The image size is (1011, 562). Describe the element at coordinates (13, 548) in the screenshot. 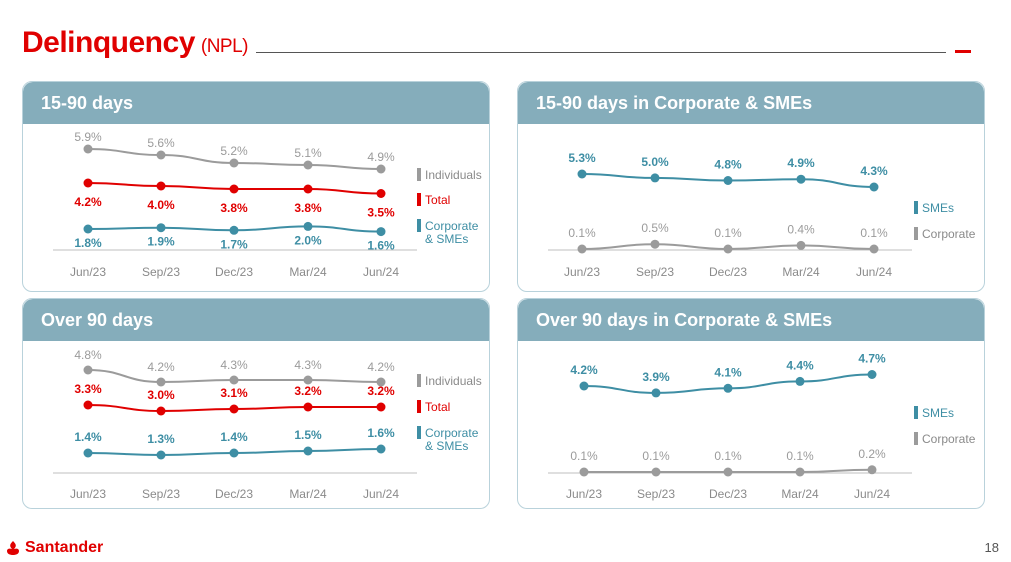

I see `flame-icon` at that location.